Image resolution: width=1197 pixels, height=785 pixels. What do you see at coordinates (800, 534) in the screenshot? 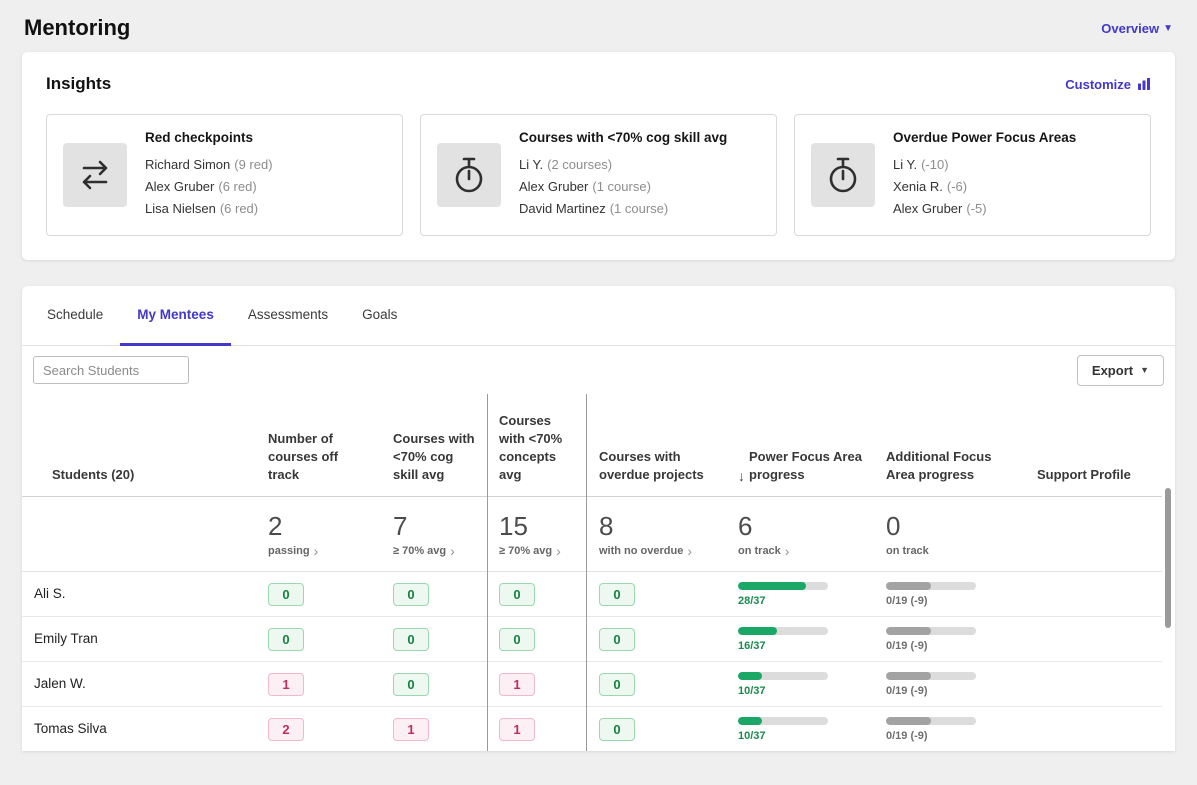
I see `summary-power-focus: 6 on track ›` at bounding box center [800, 534].